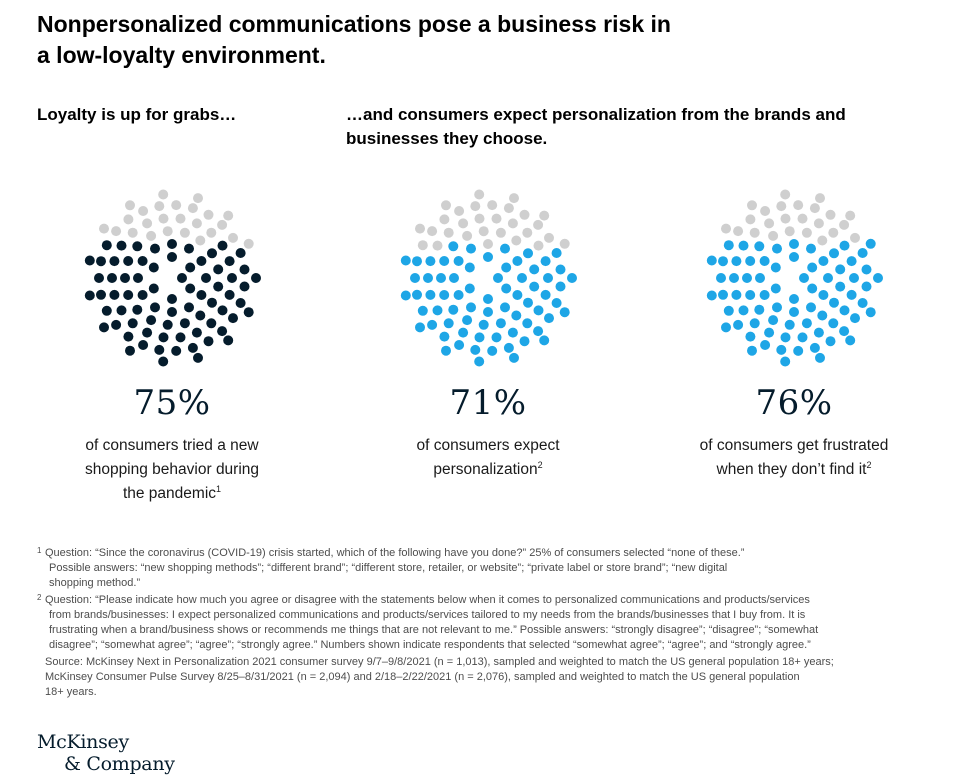 This screenshot has height=781, width=975. I want to click on subhead-right-line-2: businesses they choose., so click(447, 138).